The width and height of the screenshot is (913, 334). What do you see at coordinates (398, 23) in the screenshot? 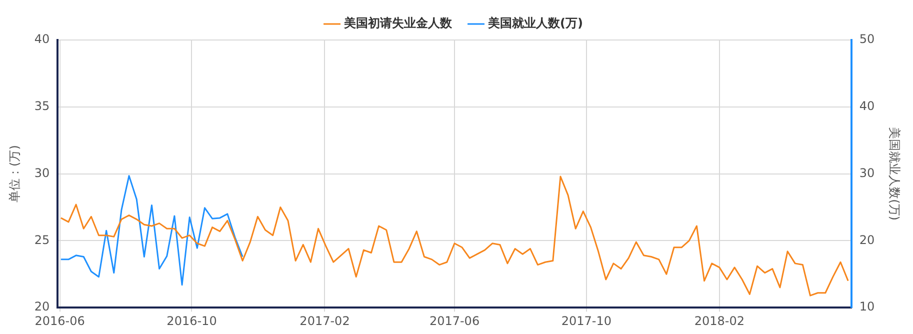
I see `legend-label: 美国初请失业金人数` at bounding box center [398, 23].